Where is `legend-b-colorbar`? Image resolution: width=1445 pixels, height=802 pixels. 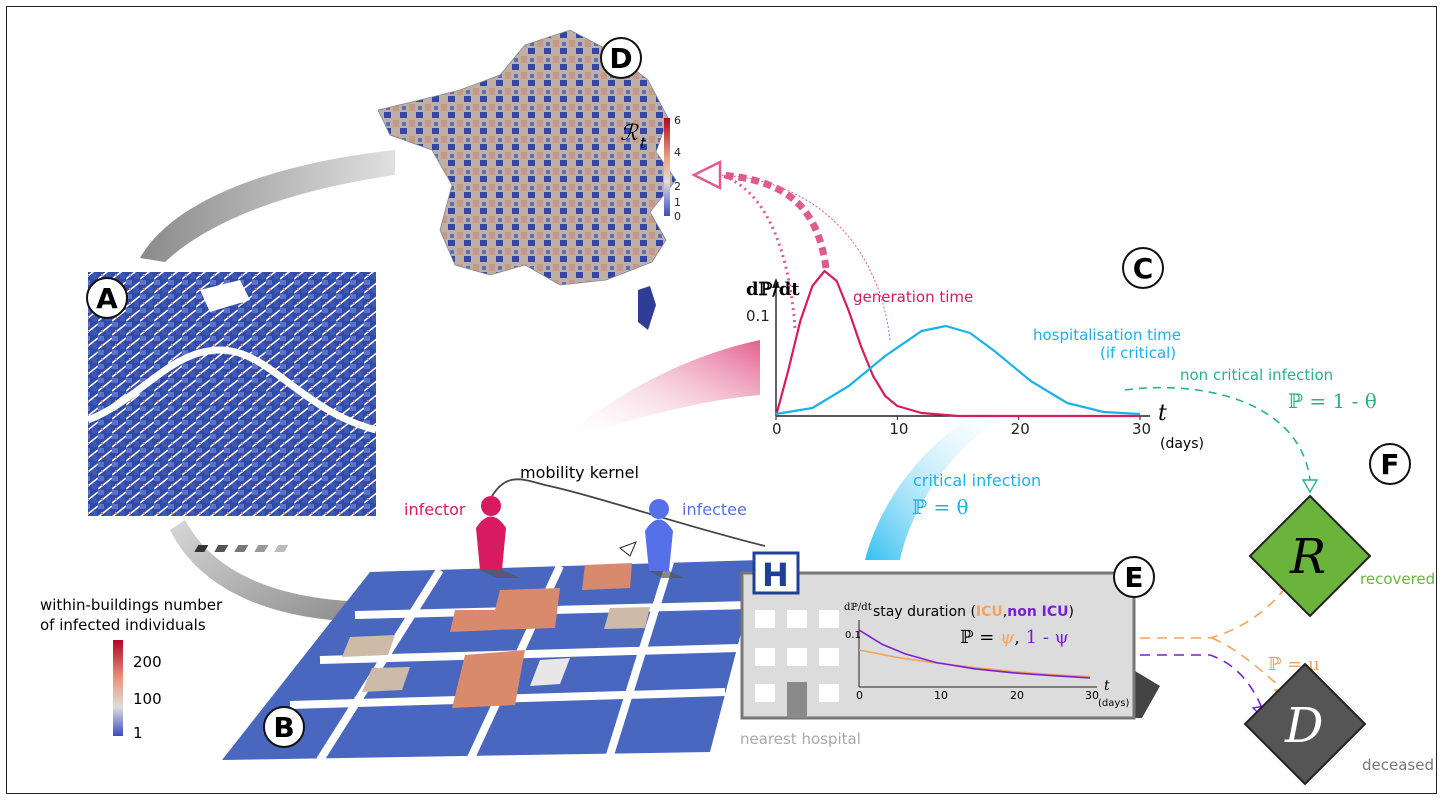 legend-b-colorbar is located at coordinates (118, 688).